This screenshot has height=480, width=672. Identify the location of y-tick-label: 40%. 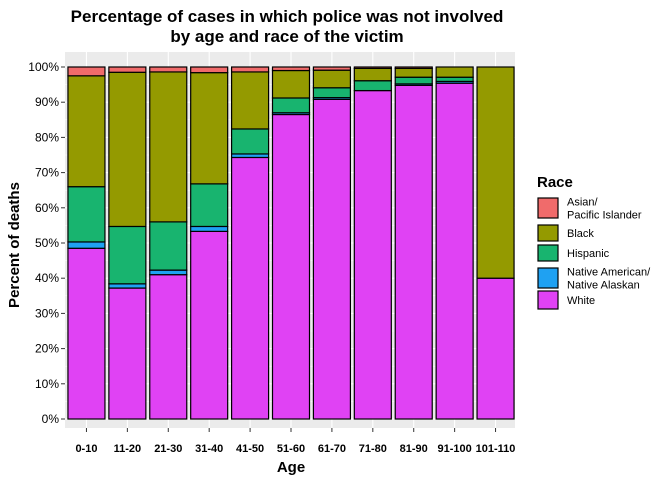
(47, 278).